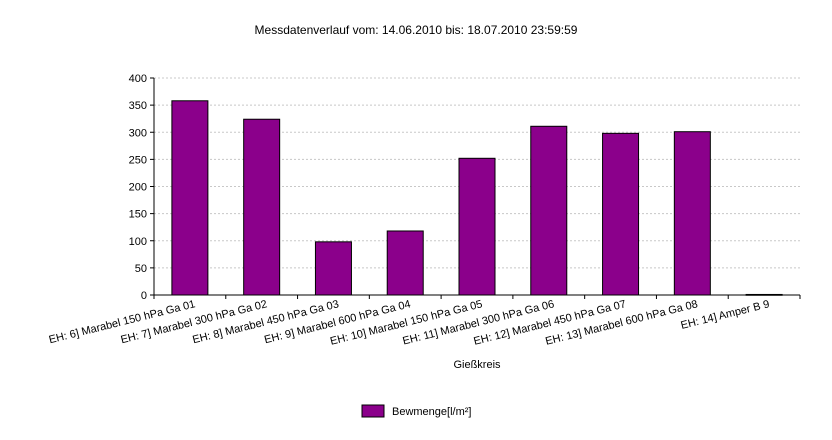 This screenshot has width=832, height=440. What do you see at coordinates (141, 269) in the screenshot?
I see `y-tick-label: 50` at bounding box center [141, 269].